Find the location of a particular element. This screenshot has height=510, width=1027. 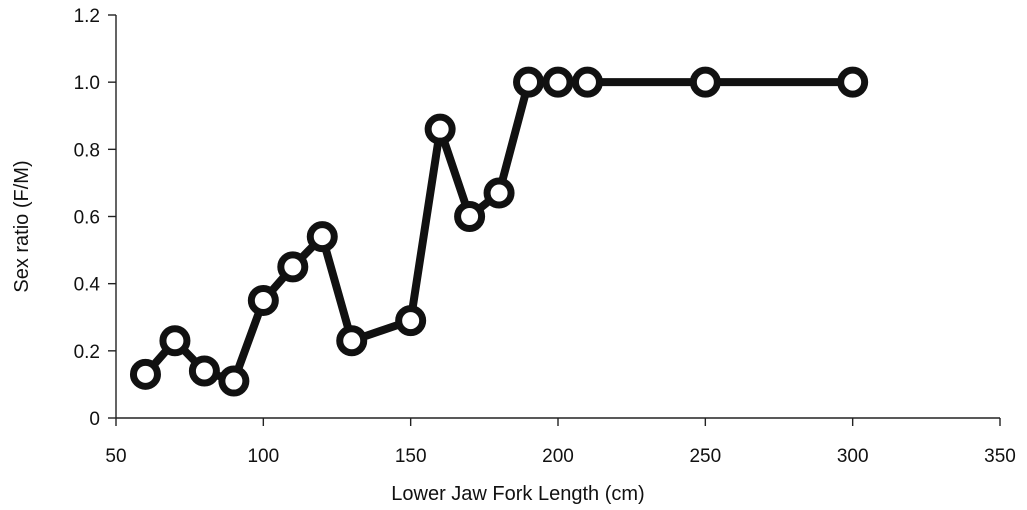

x-tick-label: 100 is located at coordinates (263, 456).